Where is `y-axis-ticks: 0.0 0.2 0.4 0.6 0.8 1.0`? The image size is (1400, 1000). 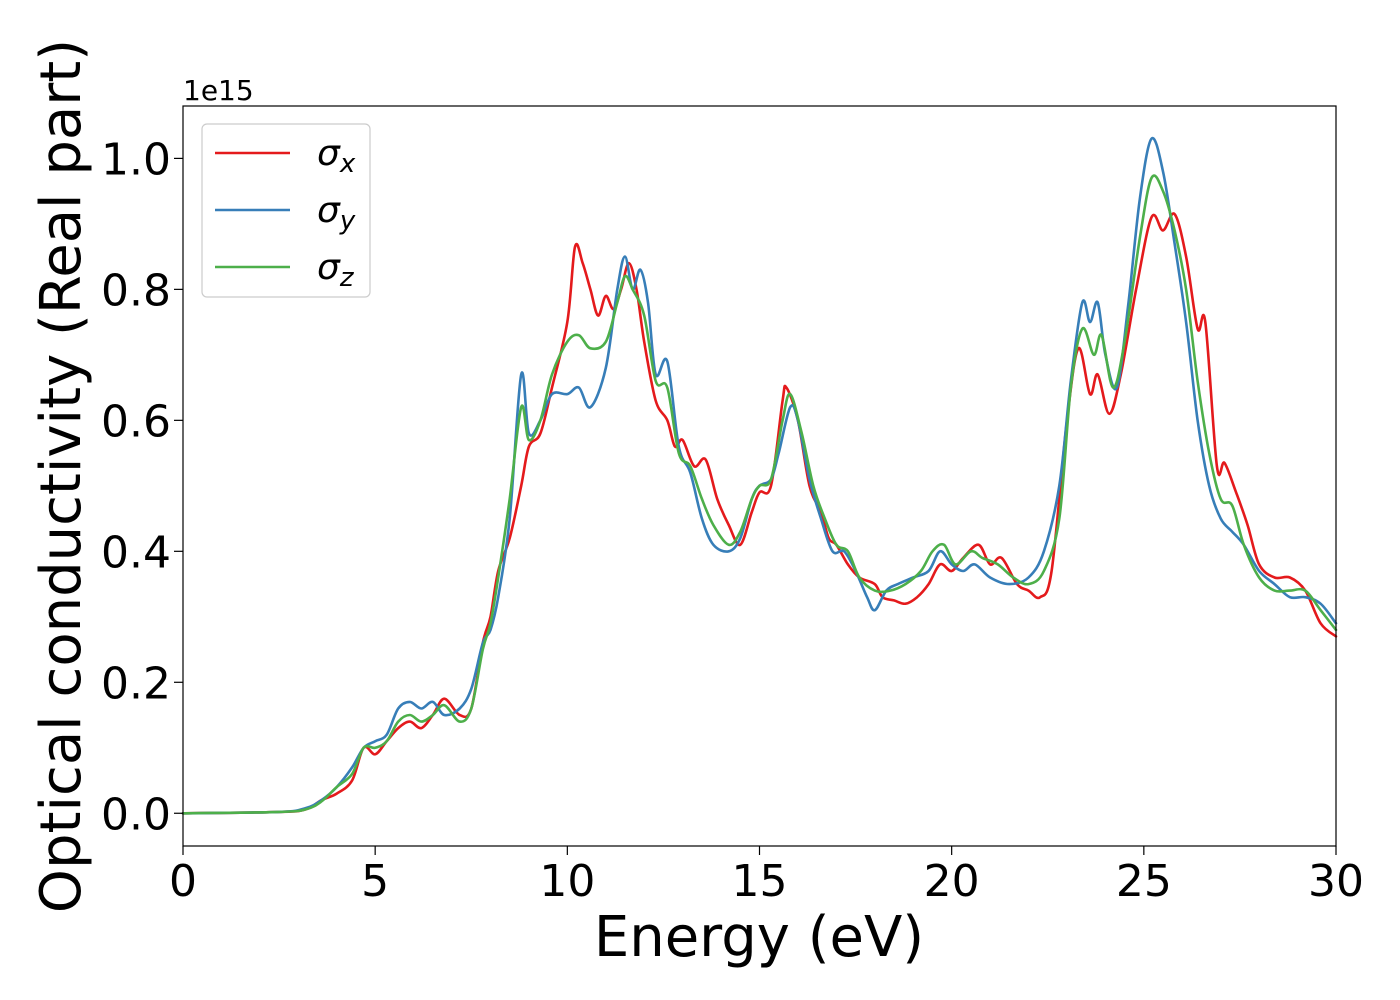 y-axis-ticks: 0.0 0.2 0.4 0.6 0.8 1.0 is located at coordinates (142, 487).